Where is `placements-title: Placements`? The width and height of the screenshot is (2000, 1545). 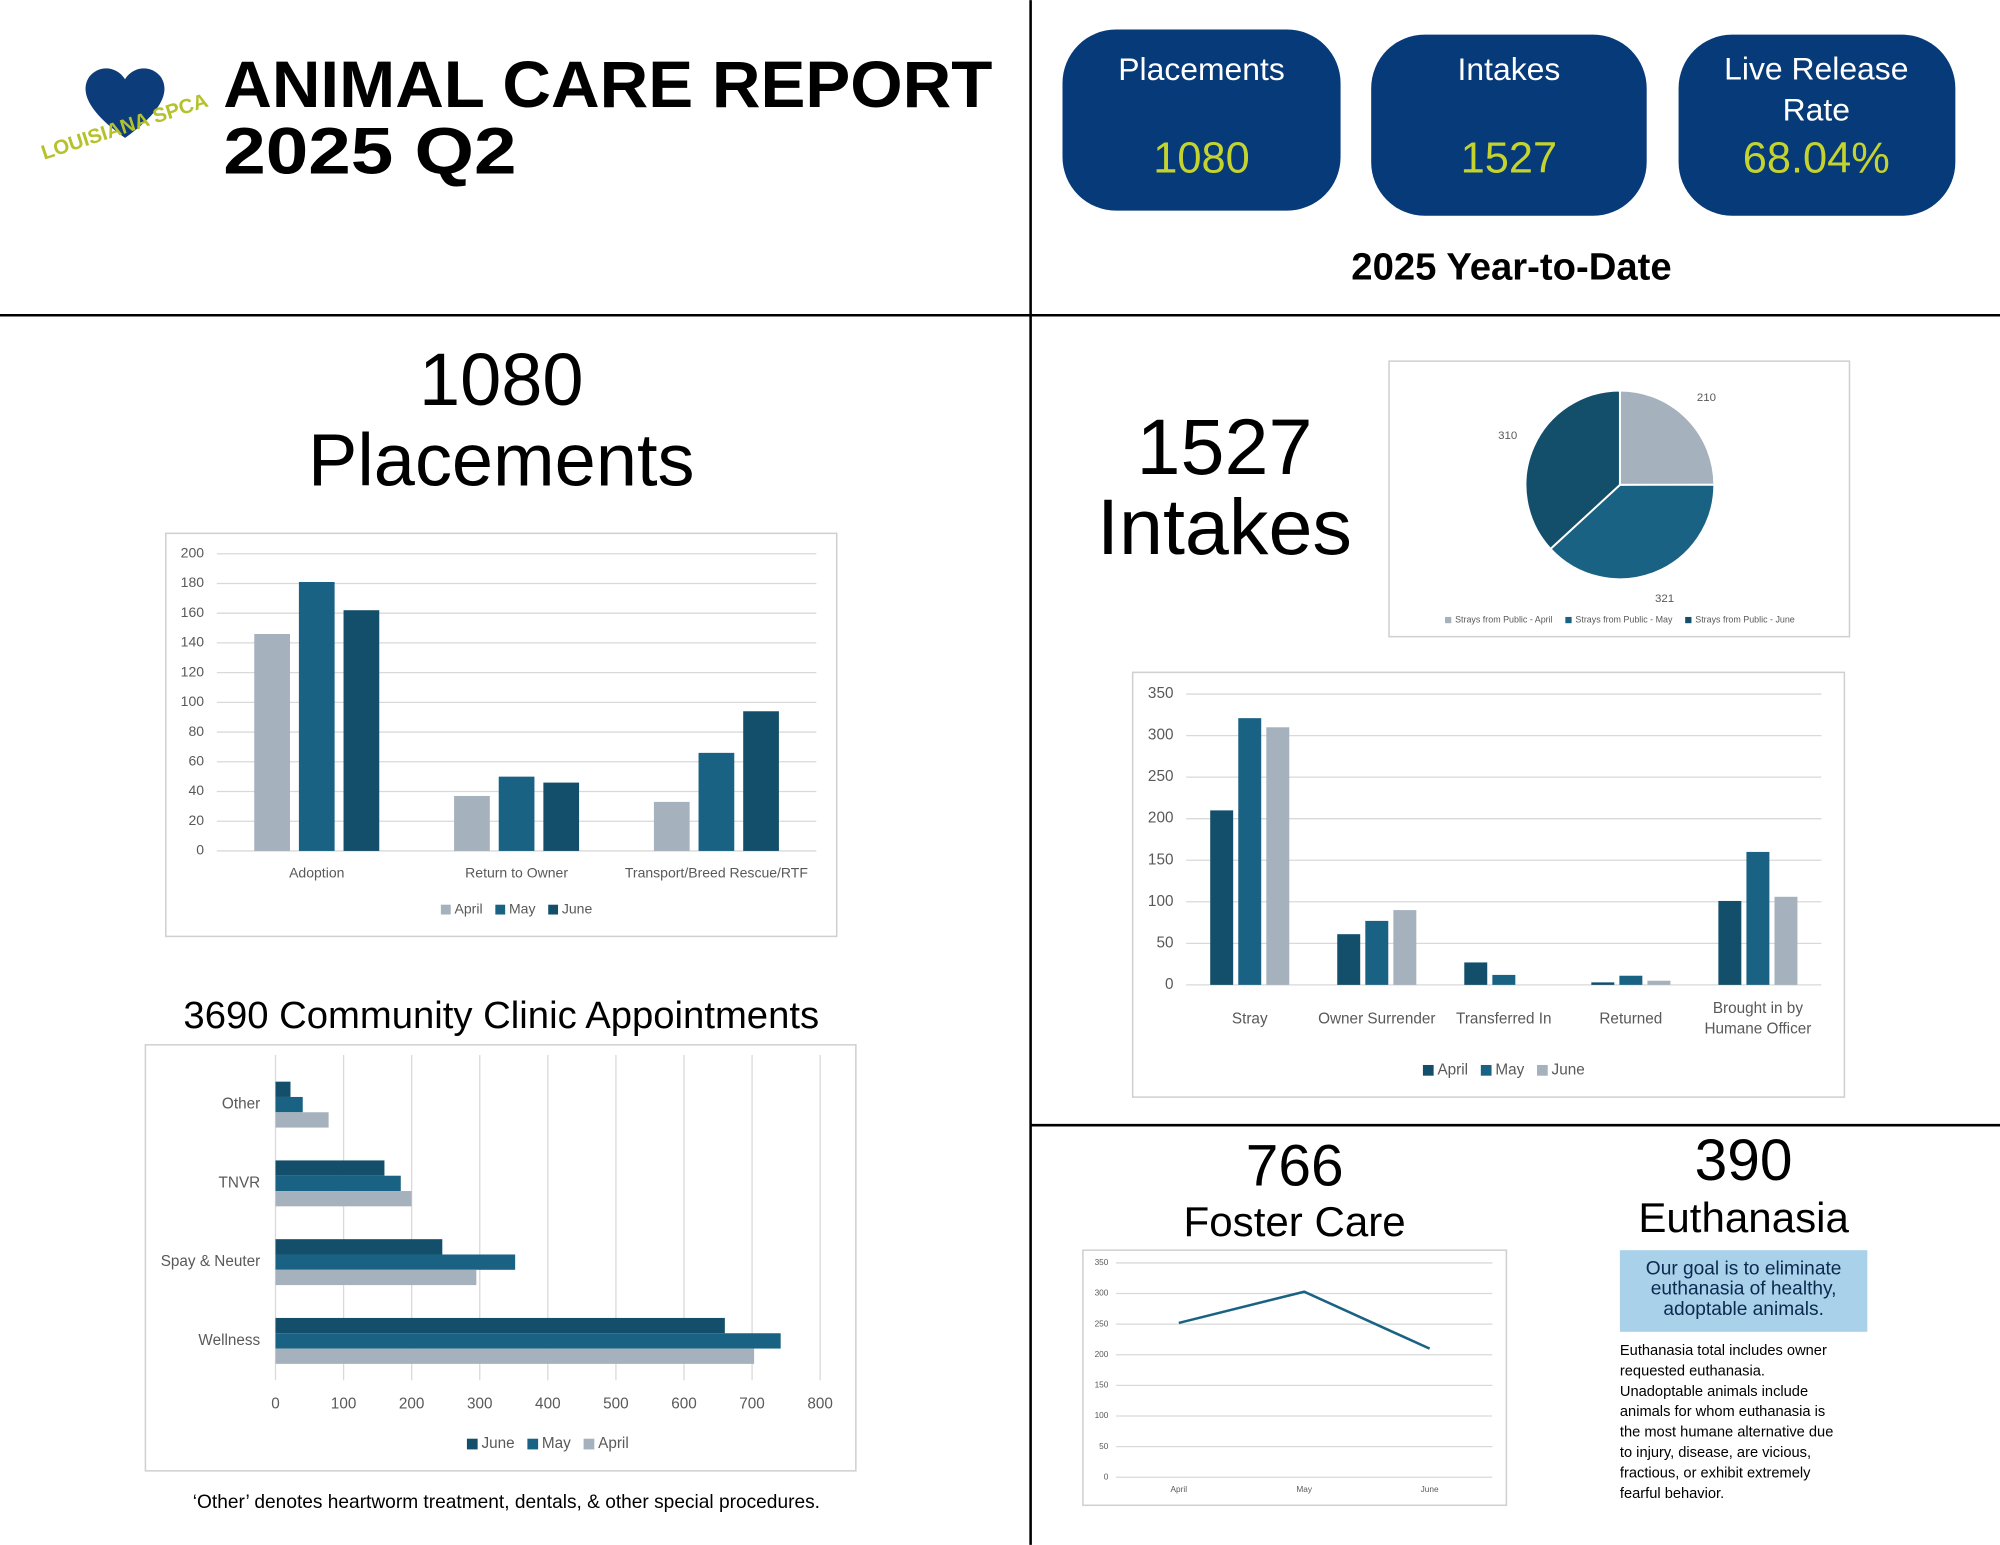
placements-title: Placements is located at coordinates (501, 459).